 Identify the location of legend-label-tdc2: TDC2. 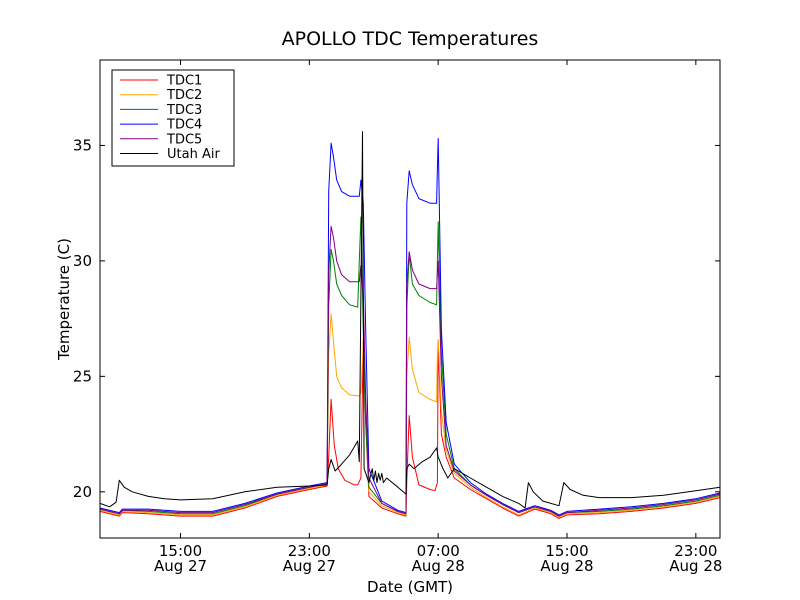
(184, 95).